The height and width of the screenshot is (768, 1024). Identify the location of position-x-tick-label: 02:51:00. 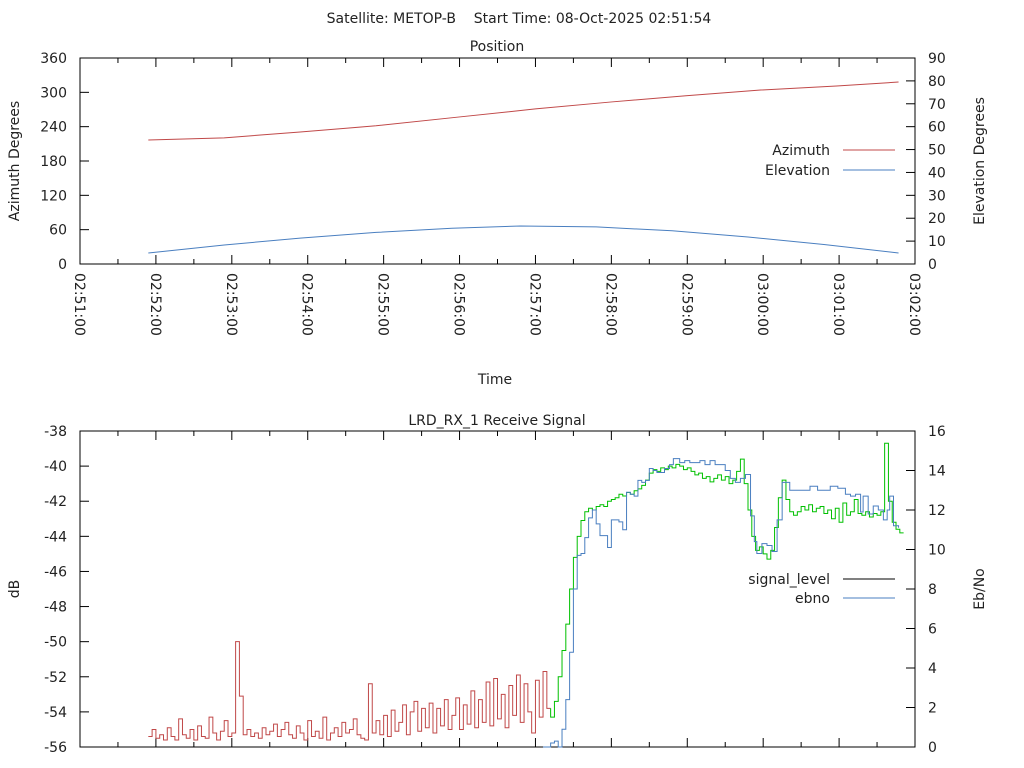
(79, 304).